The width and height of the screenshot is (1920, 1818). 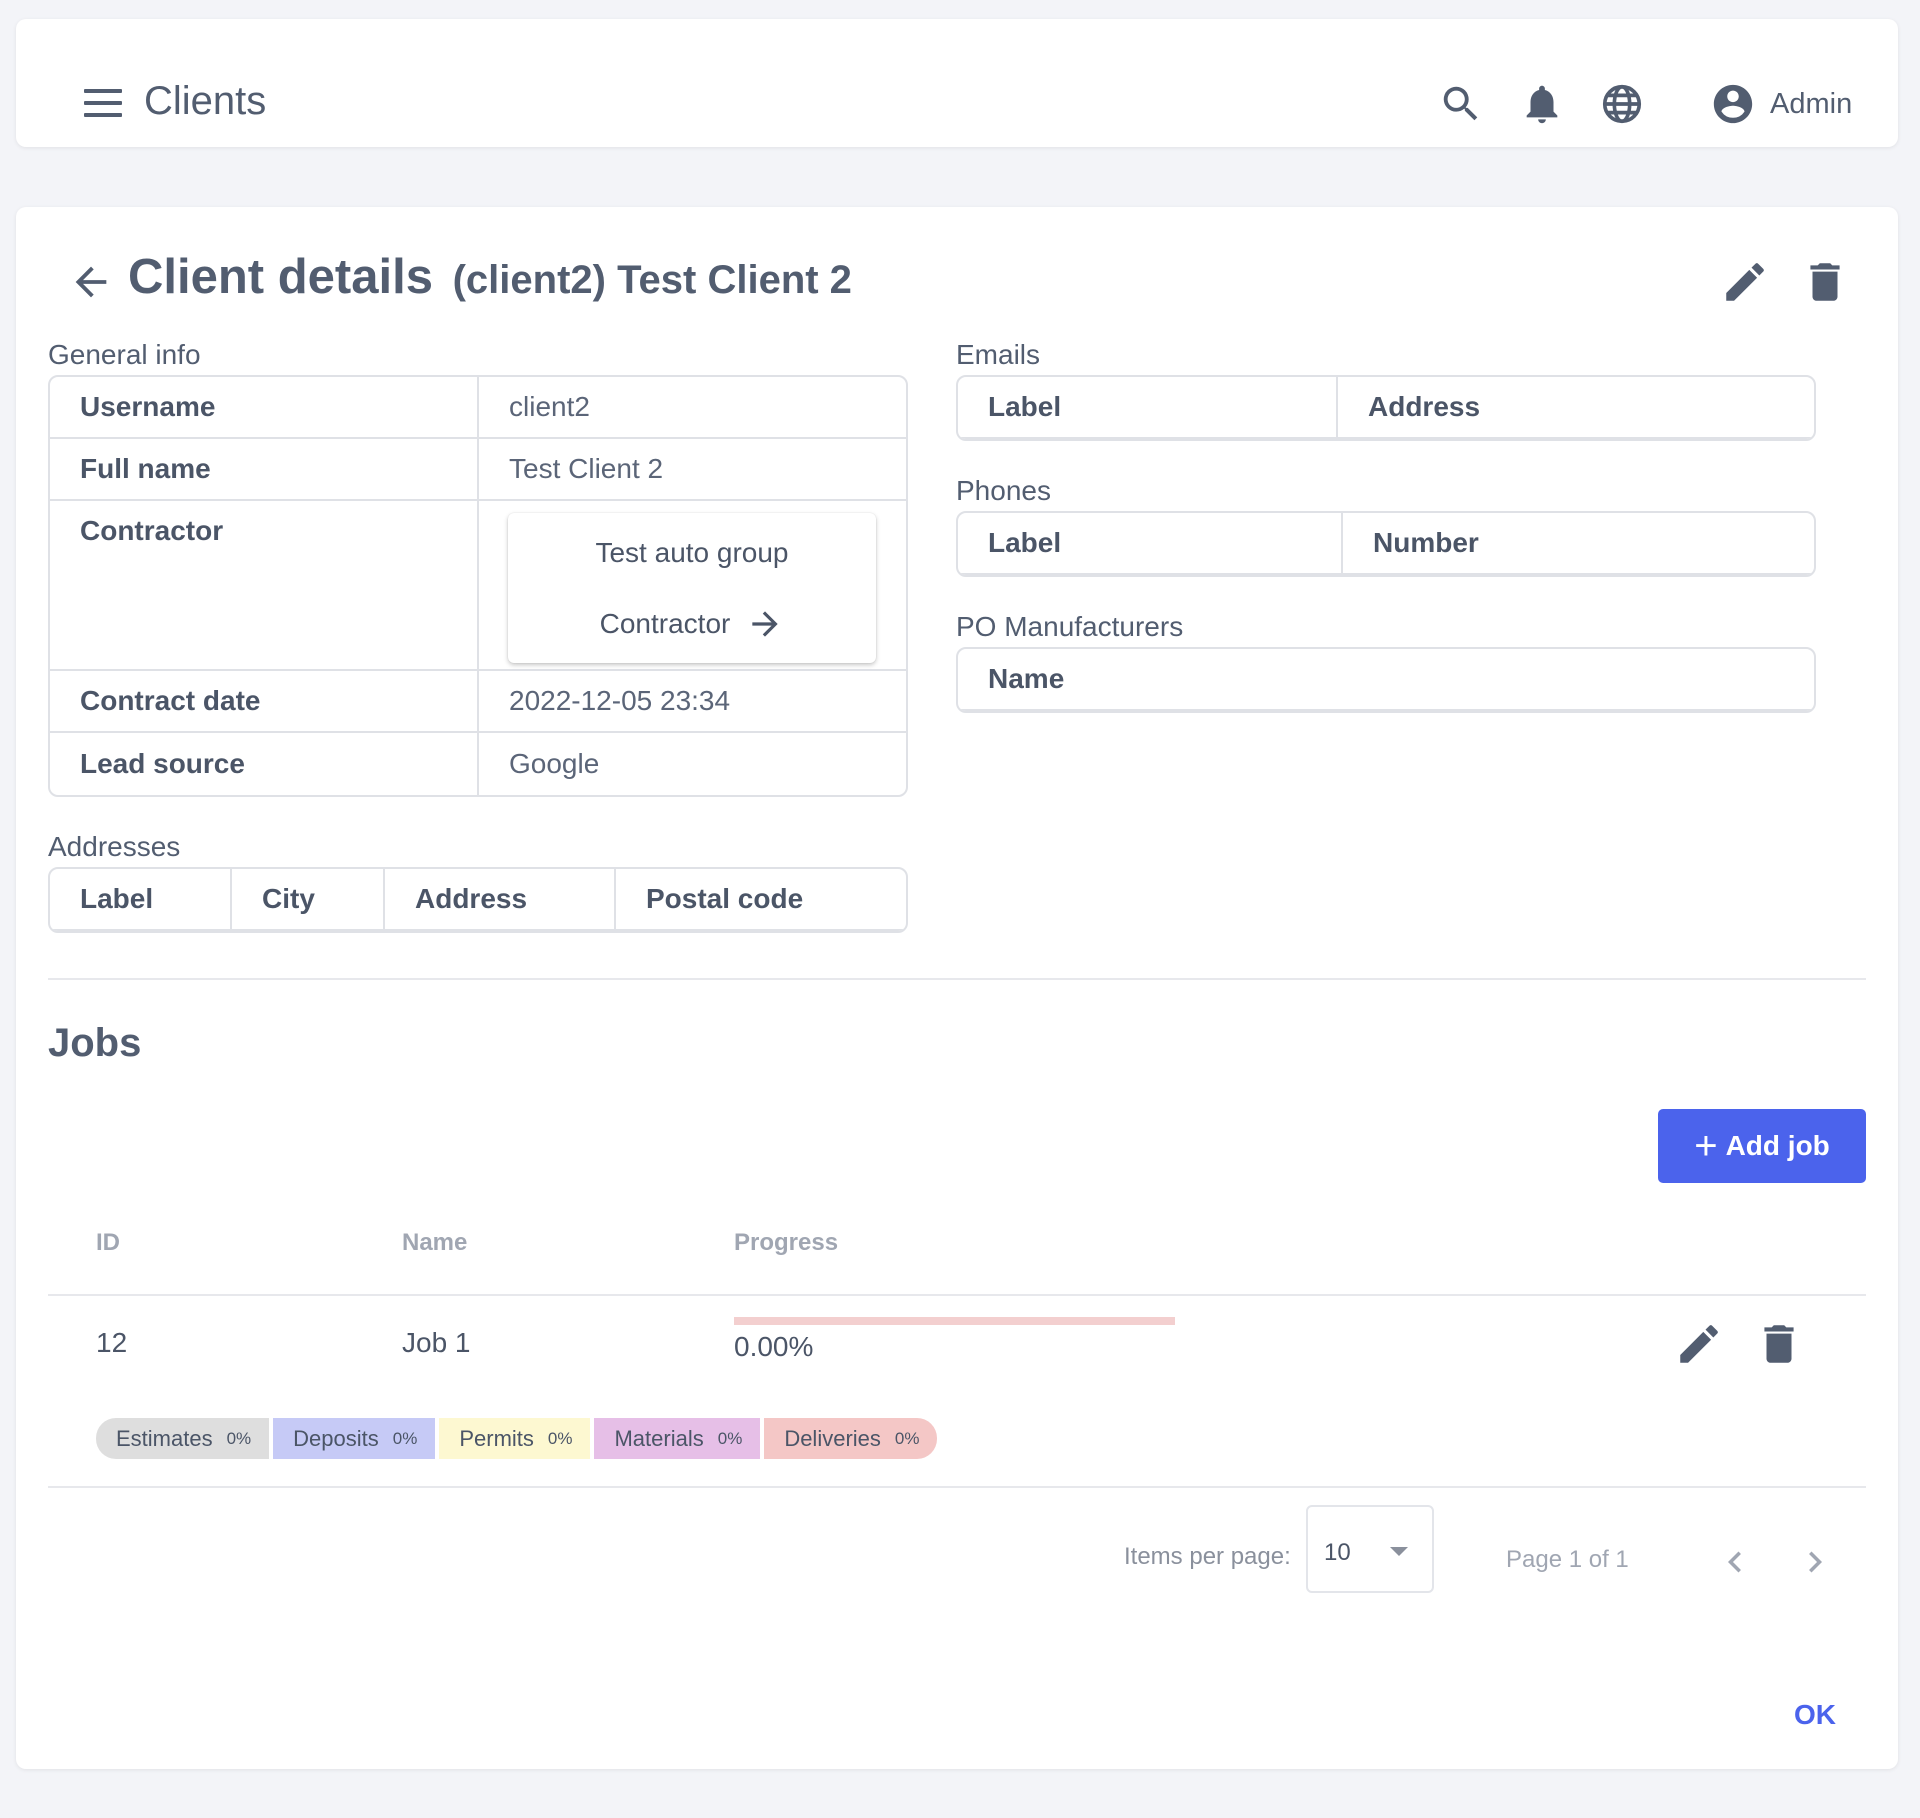 What do you see at coordinates (264, 586) in the screenshot?
I see `contractor-key: Contractor` at bounding box center [264, 586].